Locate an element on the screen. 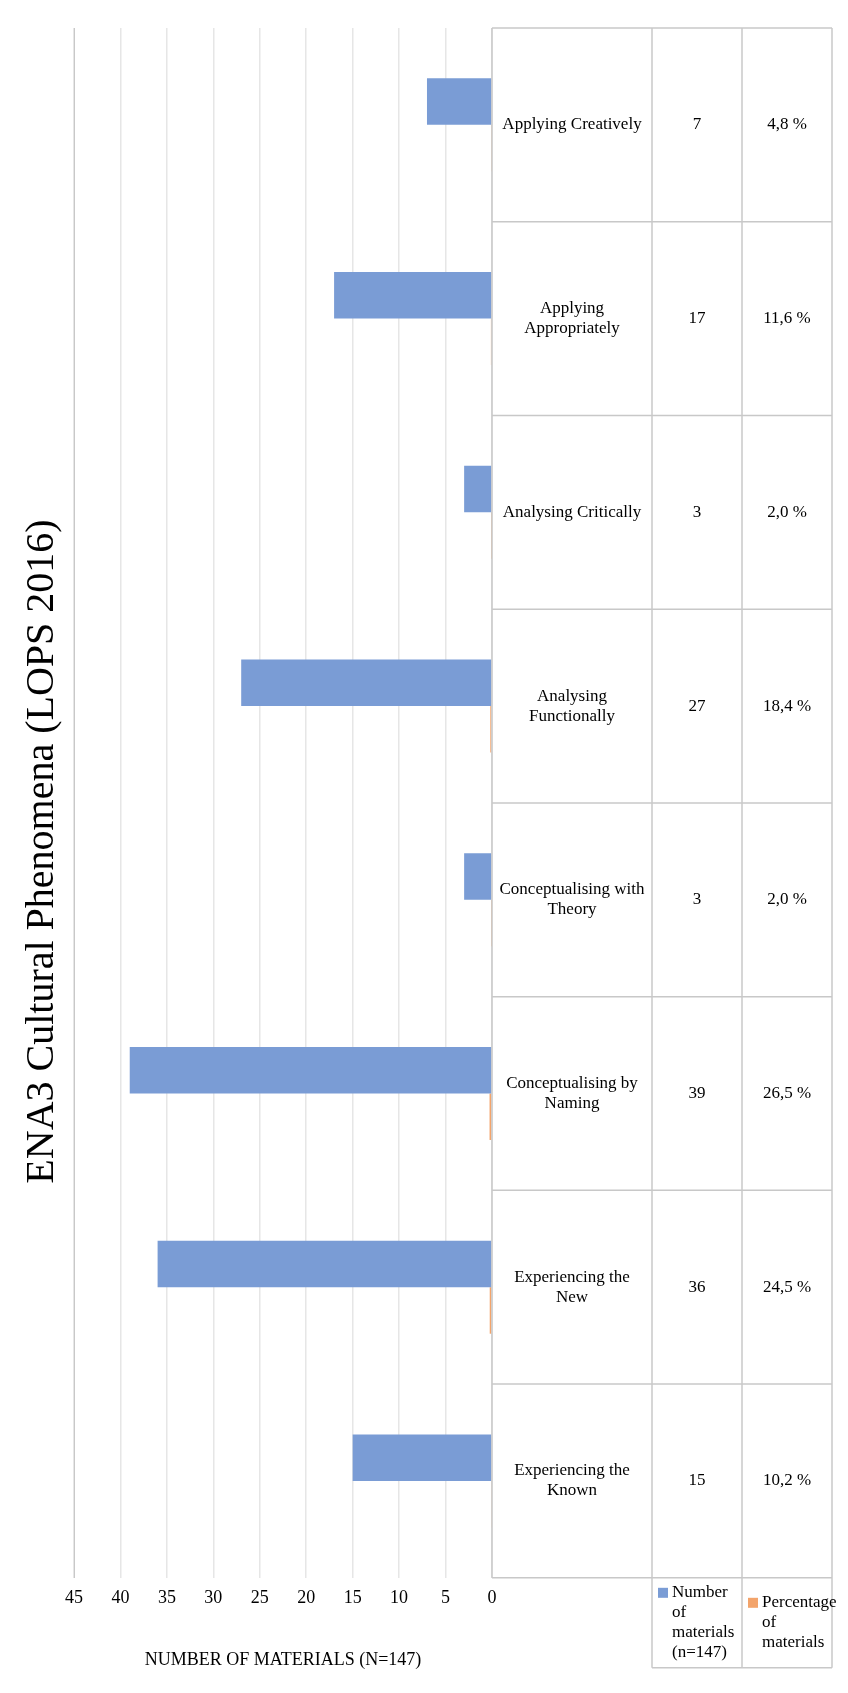 The height and width of the screenshot is (1693, 848). x-axis-title: NUMBER OF MATERIALS (N=147) is located at coordinates (283, 1659).